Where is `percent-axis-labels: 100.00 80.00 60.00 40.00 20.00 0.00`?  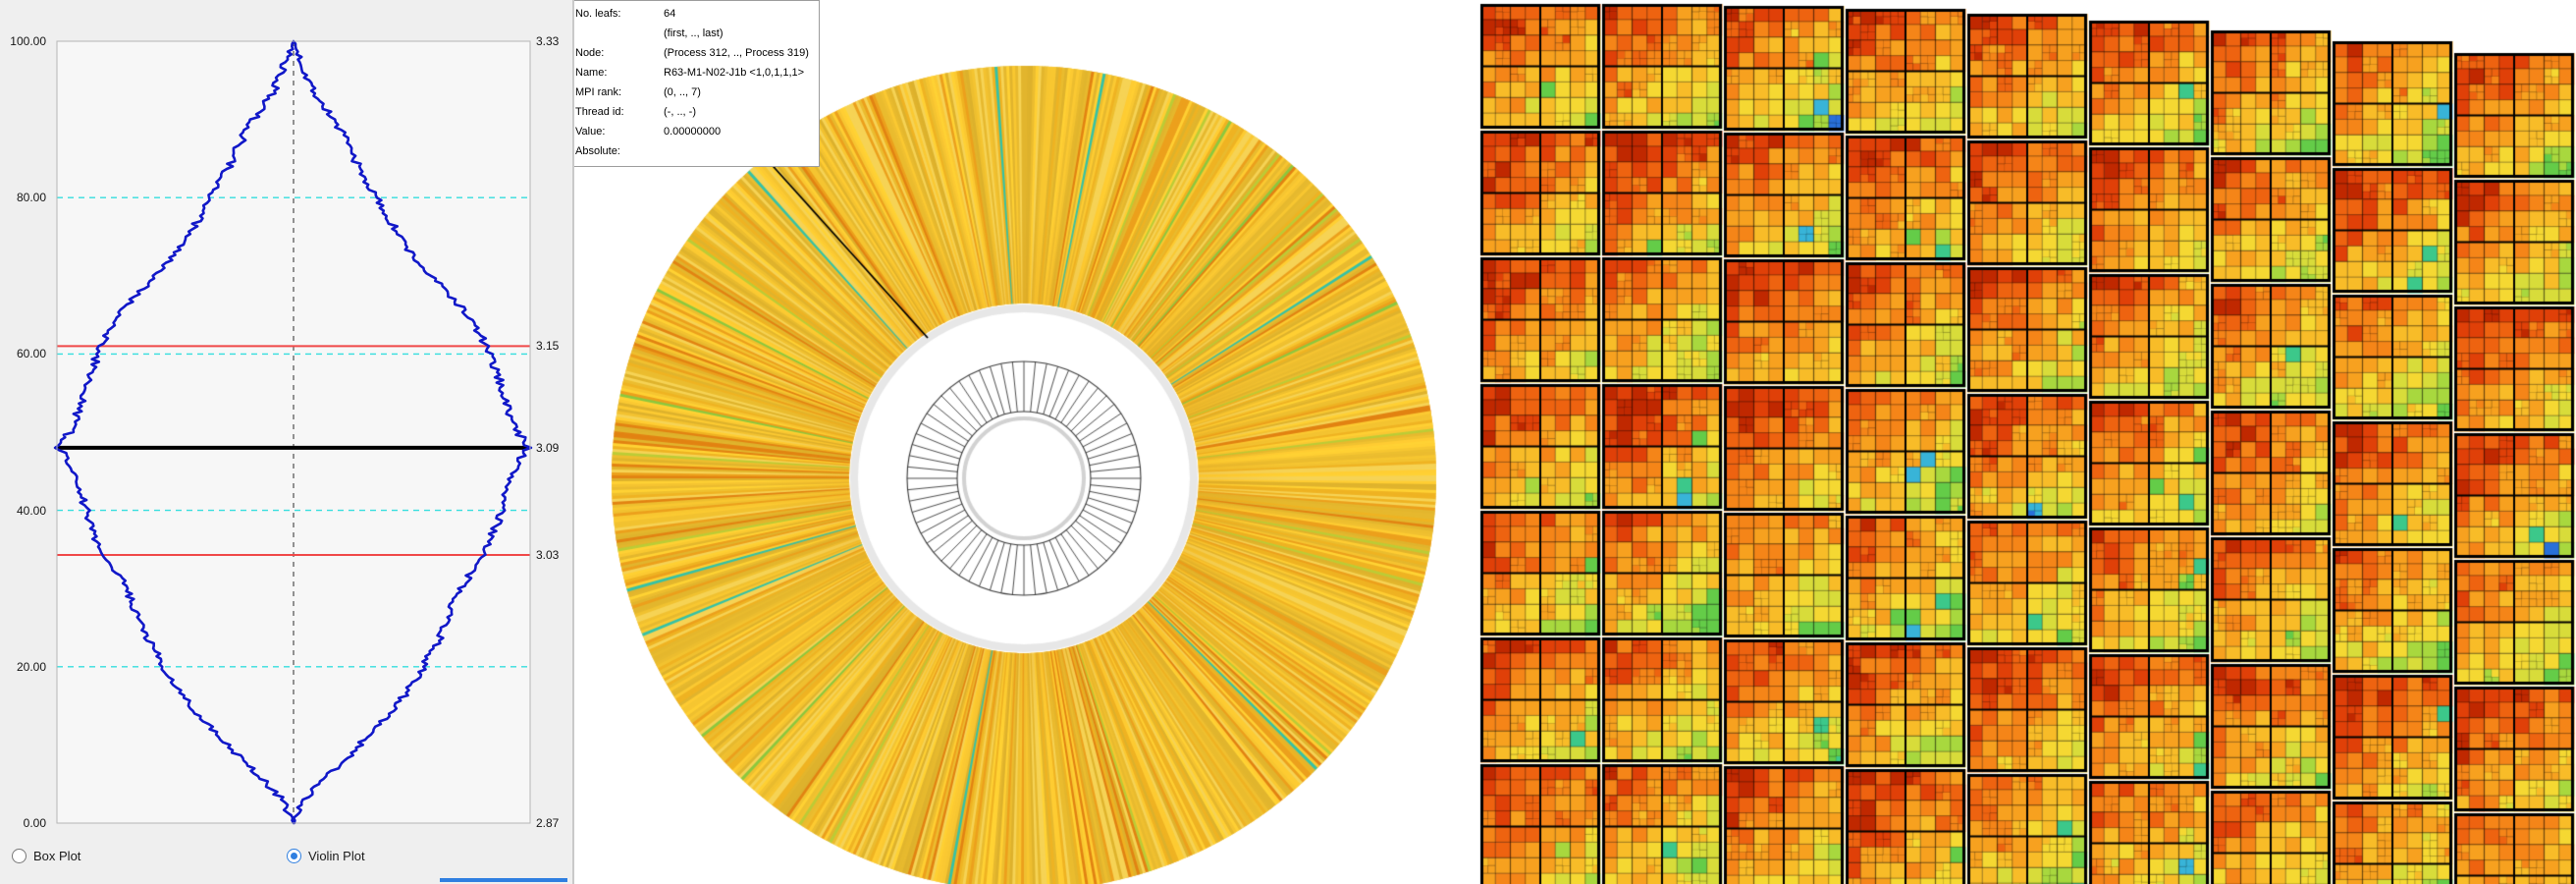
percent-axis-labels: 100.00 80.00 60.00 40.00 20.00 0.00 is located at coordinates (25, 442).